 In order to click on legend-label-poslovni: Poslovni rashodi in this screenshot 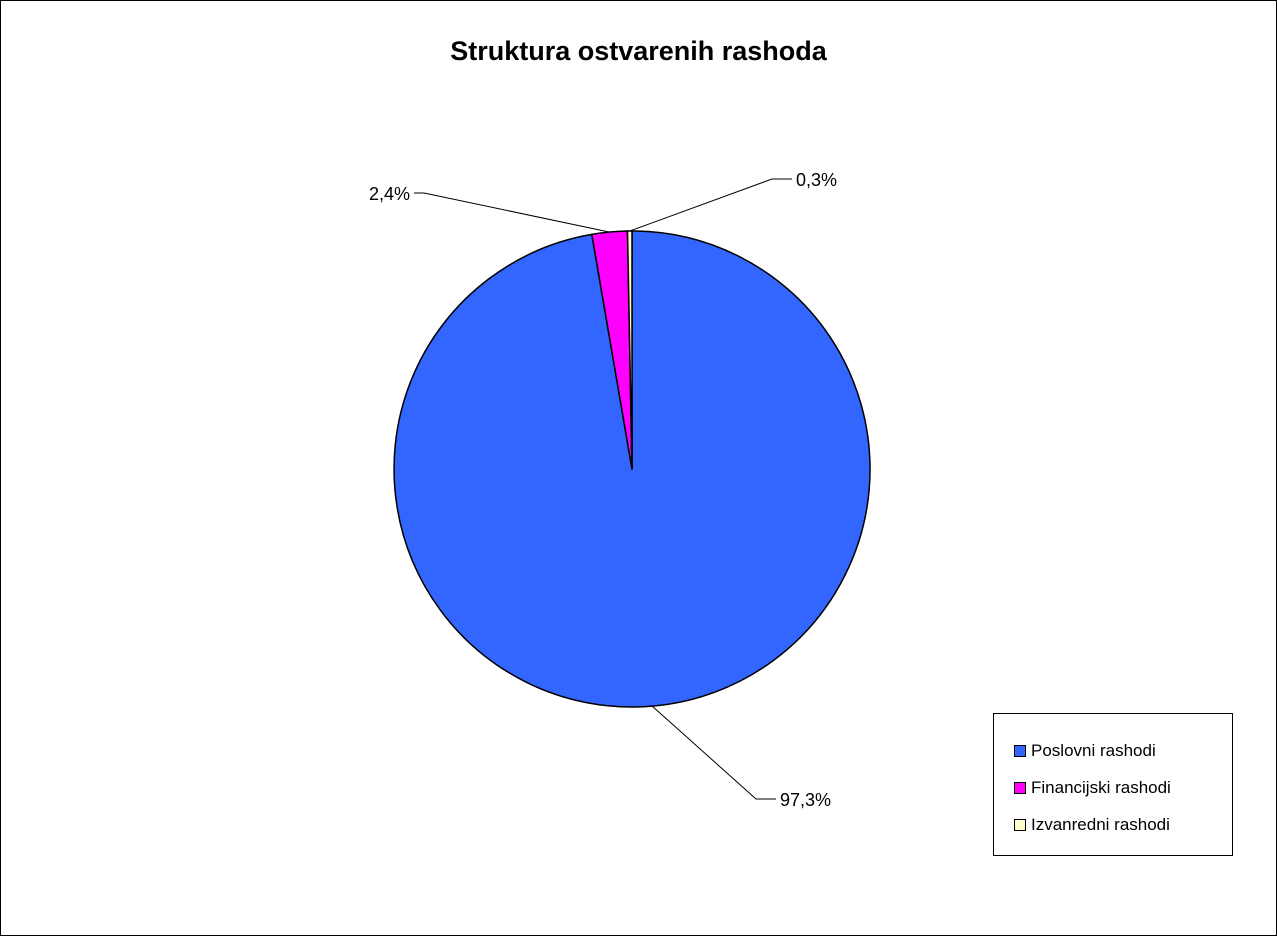, I will do `click(1093, 750)`.